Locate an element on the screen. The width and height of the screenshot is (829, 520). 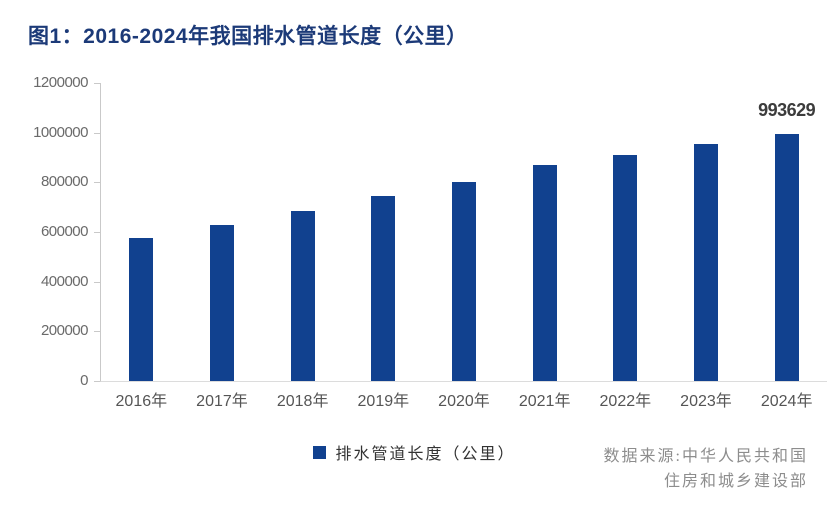
x-tick-label: 2021年 is located at coordinates (544, 401).